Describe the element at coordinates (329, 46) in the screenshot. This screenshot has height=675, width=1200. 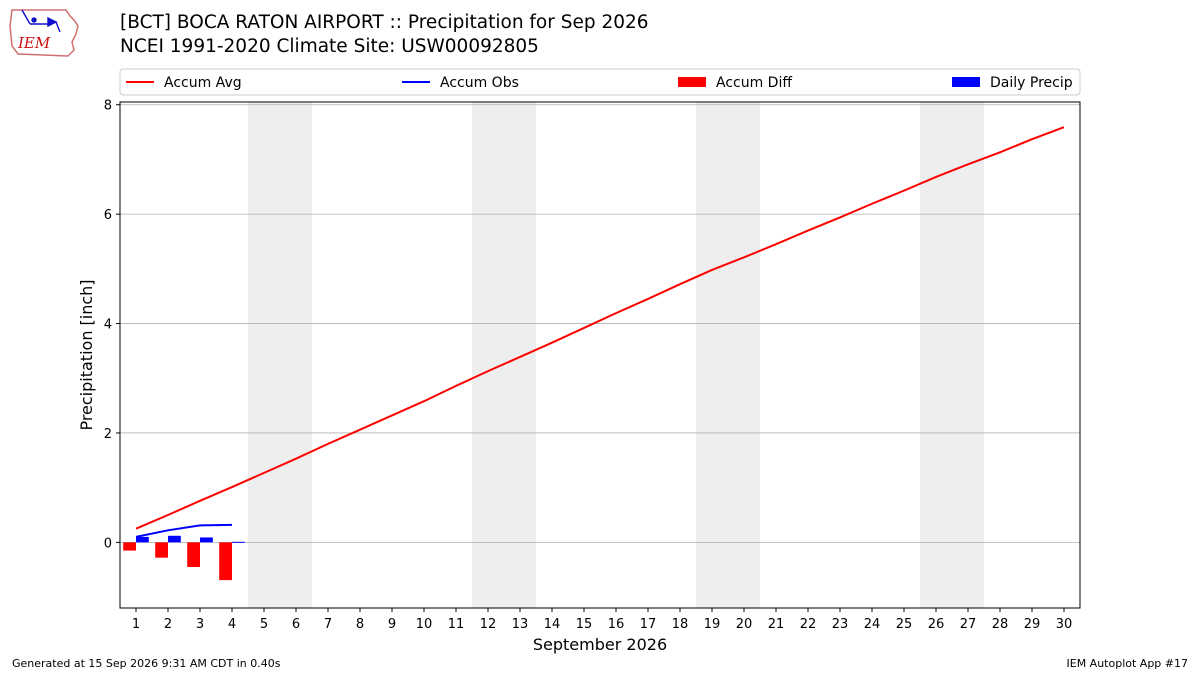
I see `chart-subtitle: NCEI 1991-2020 Climate Site: USW00092805` at that location.